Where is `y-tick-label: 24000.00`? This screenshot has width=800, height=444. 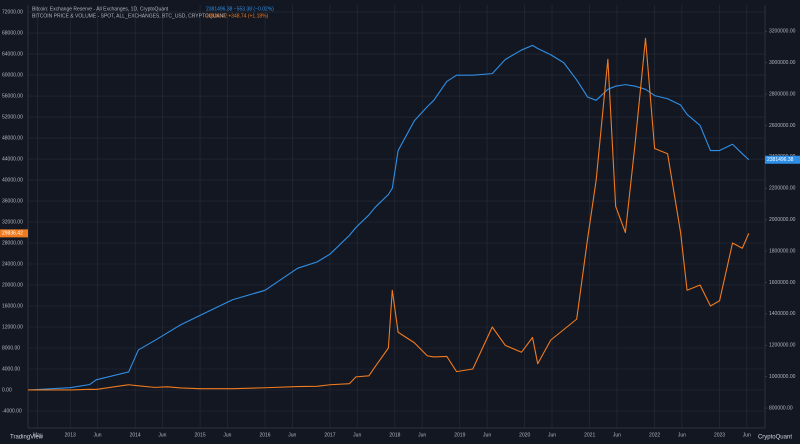
y-tick-label: 24000.00 is located at coordinates (12, 264).